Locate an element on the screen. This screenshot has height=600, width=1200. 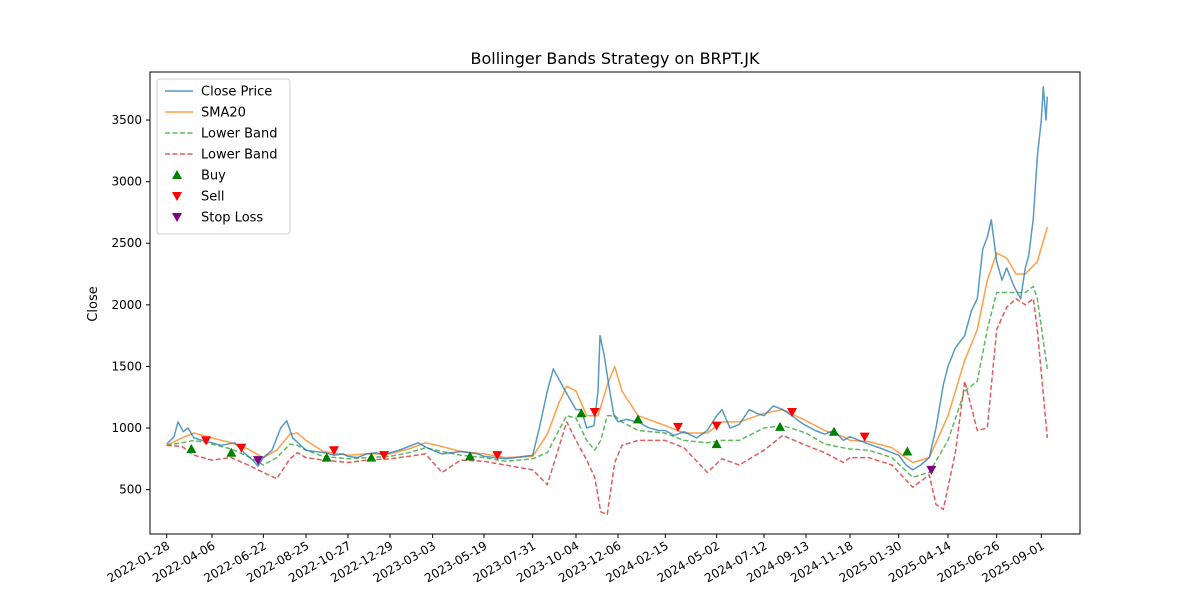
legend-label: Close Price is located at coordinates (236, 92).